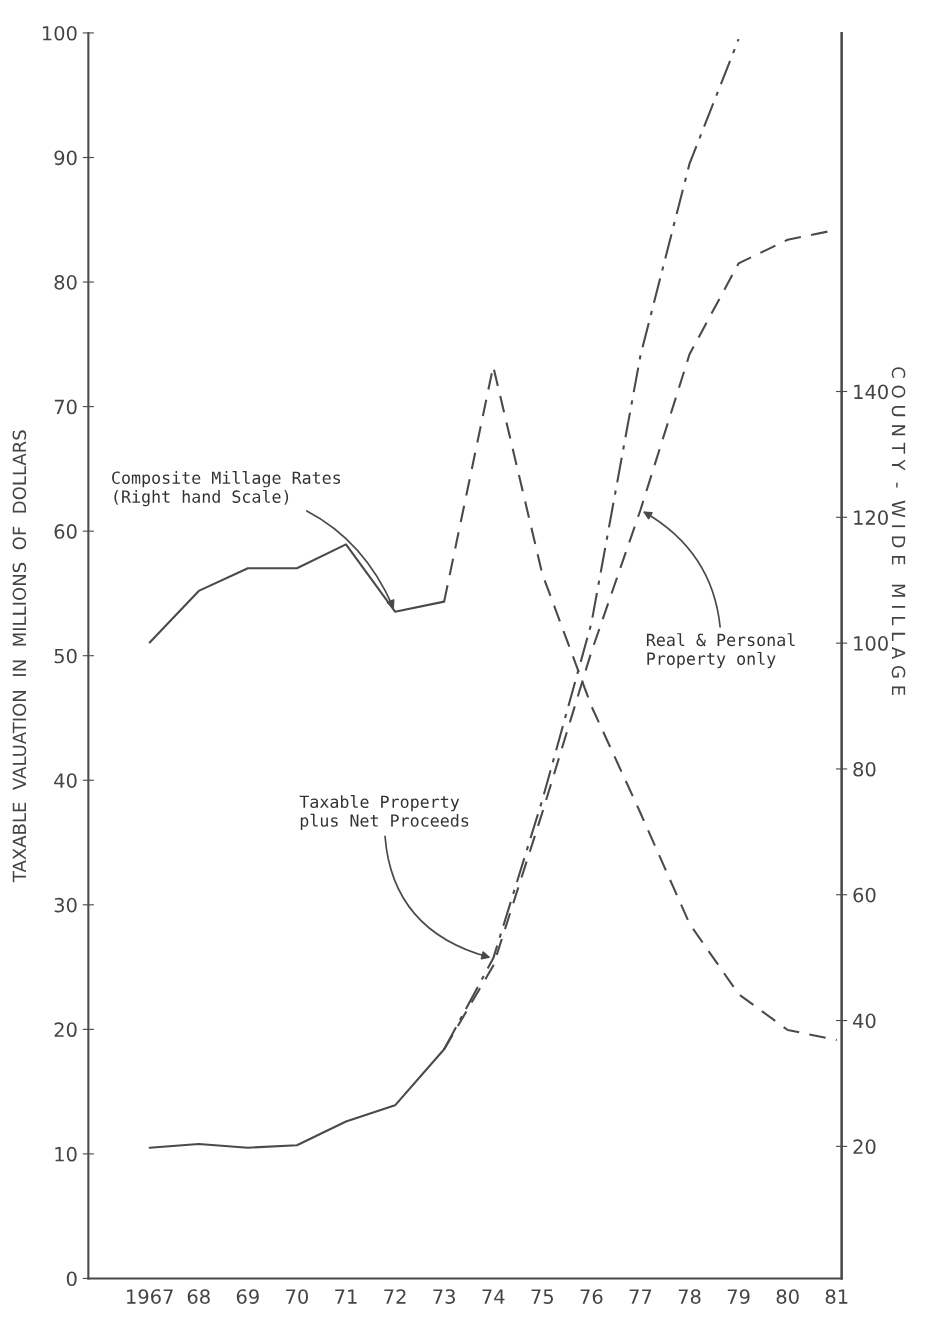  Describe the element at coordinates (864, 1021) in the screenshot. I see `y2-tick-label: 40` at that location.